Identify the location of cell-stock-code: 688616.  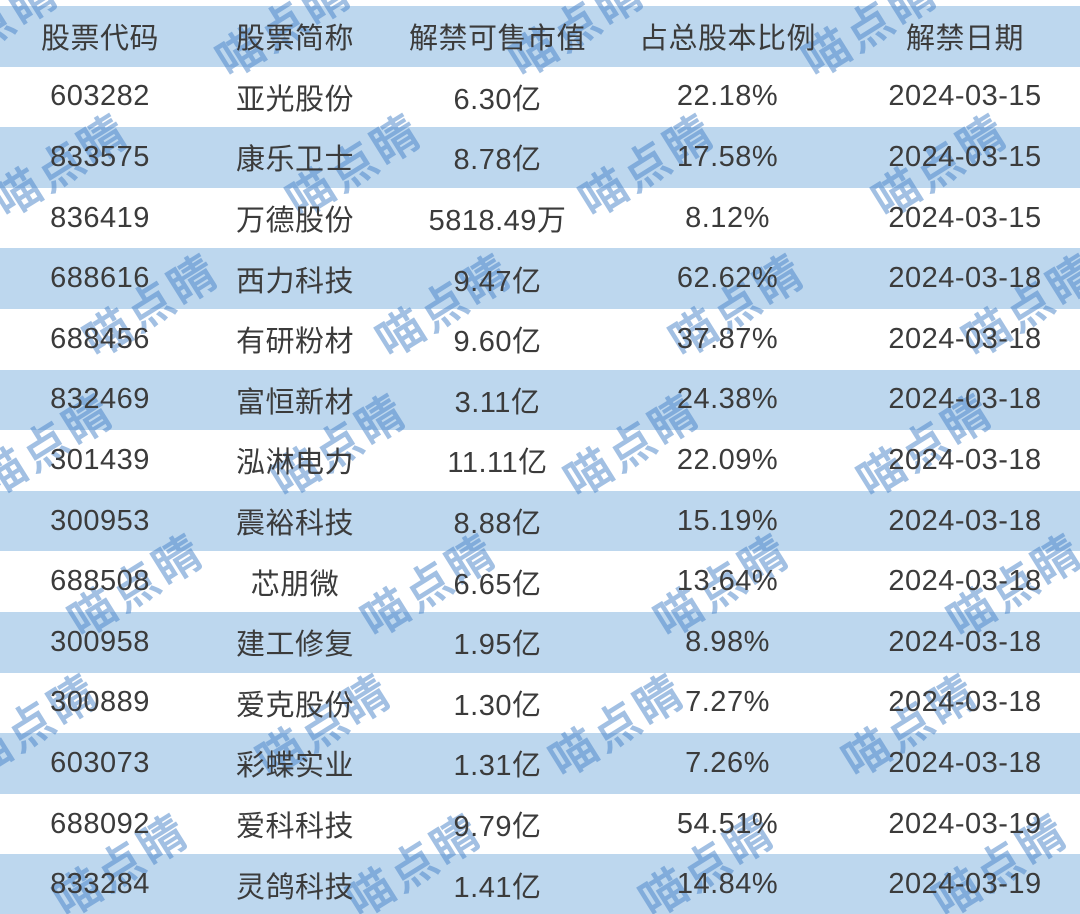
(100, 278).